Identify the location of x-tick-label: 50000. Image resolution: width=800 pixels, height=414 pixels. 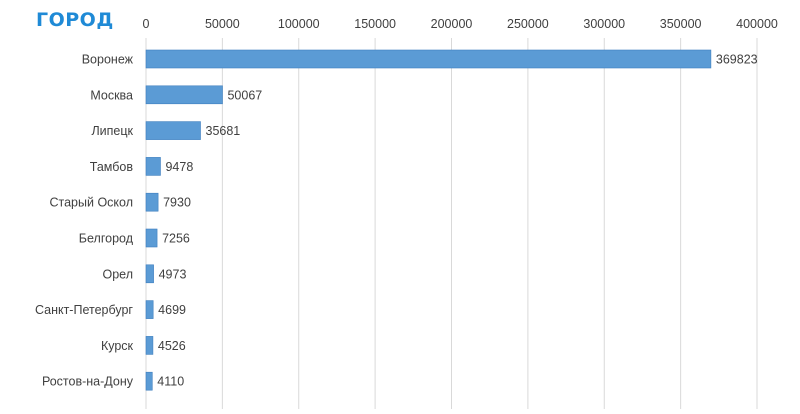
(222, 24).